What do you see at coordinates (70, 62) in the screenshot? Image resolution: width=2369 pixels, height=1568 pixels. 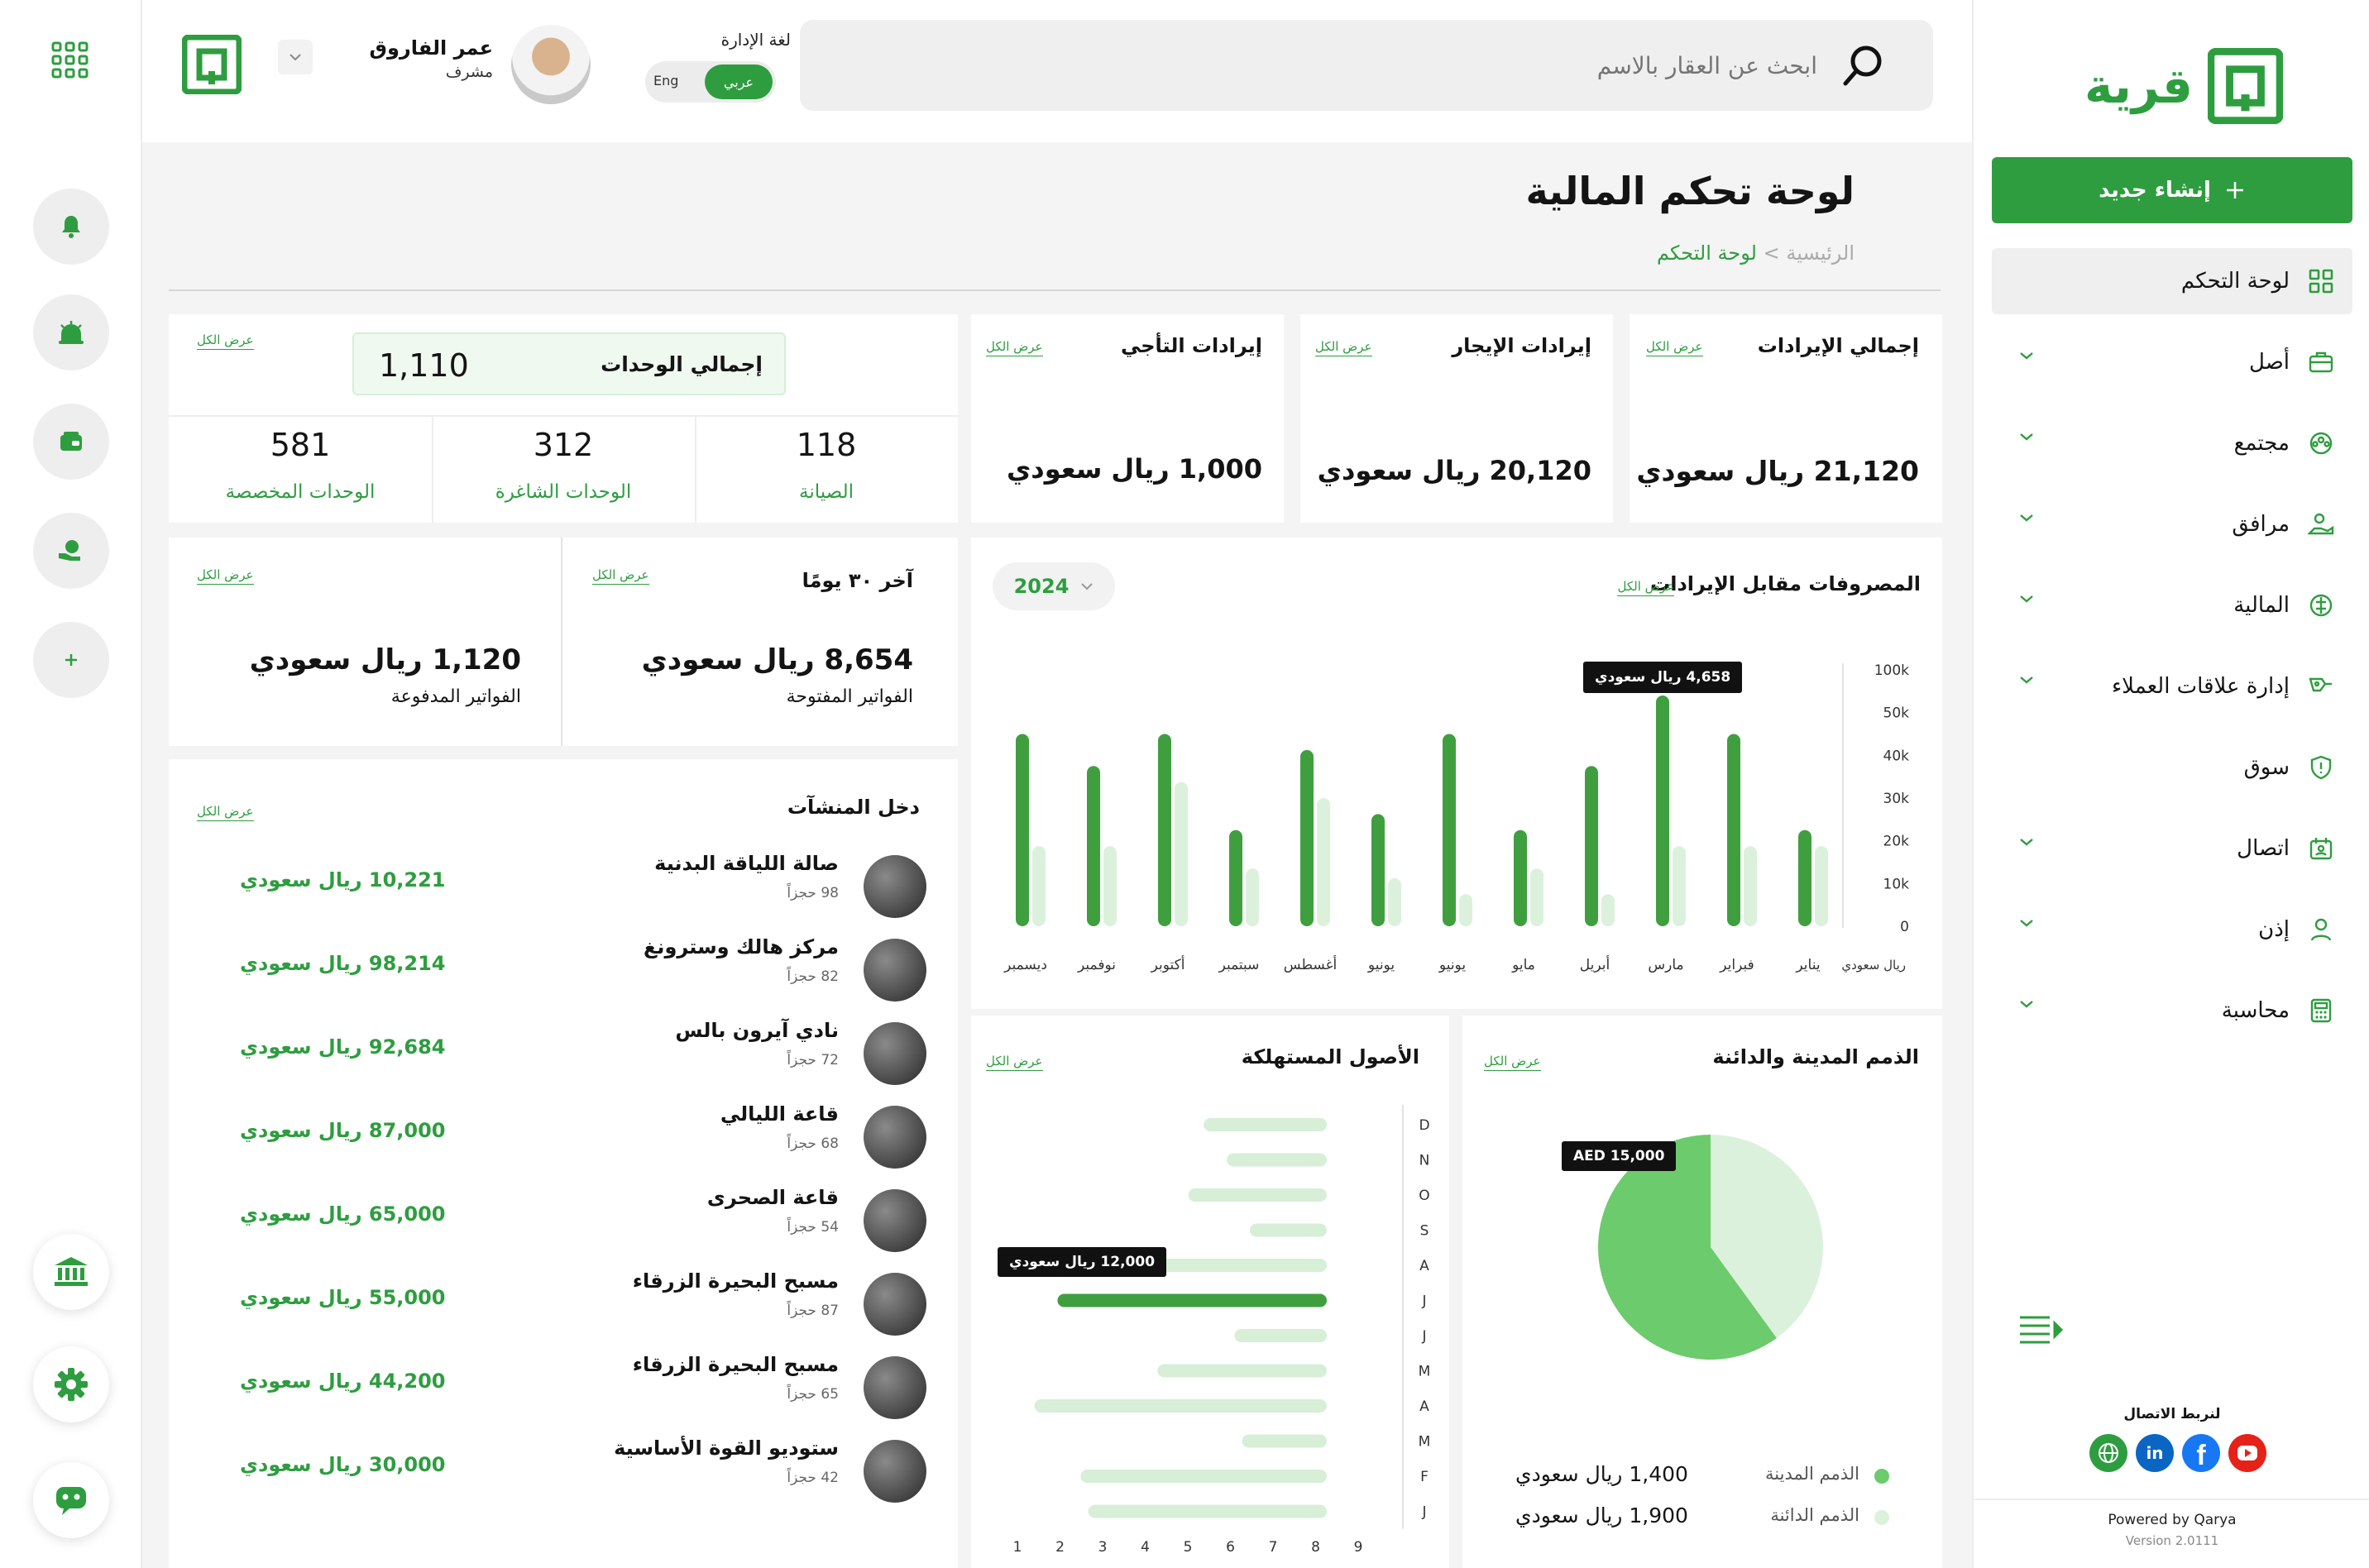 I see `apps-grid-icon` at bounding box center [70, 62].